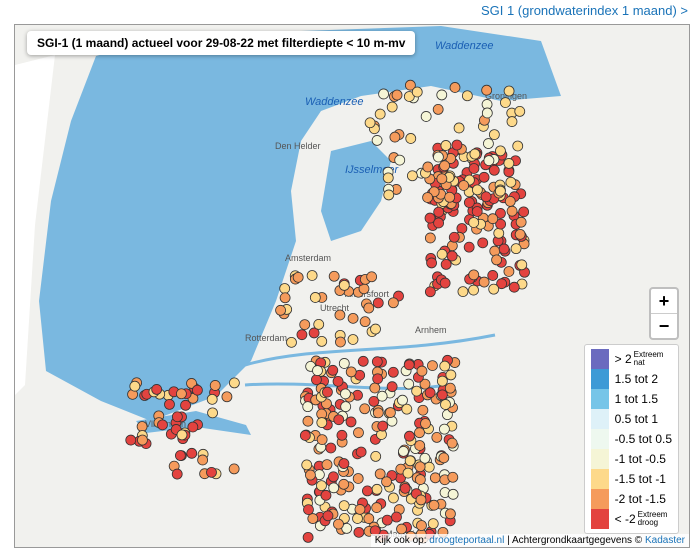 This screenshot has height=560, width=700. Describe the element at coordinates (400, 540) in the screenshot. I see `text: Kijk ook op:` at that location.